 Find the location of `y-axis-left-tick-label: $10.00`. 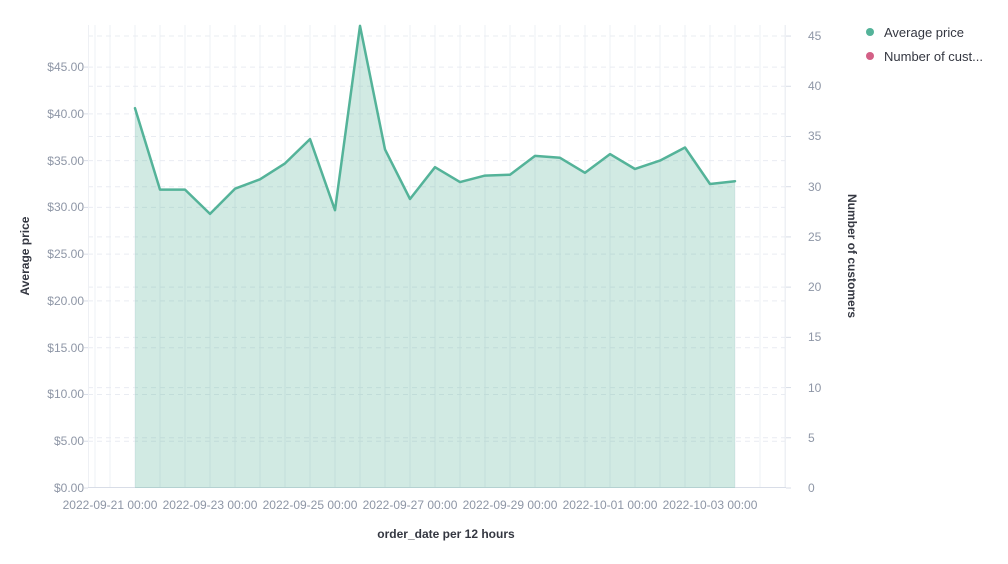

y-axis-left-tick-label: $10.00 is located at coordinates (65, 394).